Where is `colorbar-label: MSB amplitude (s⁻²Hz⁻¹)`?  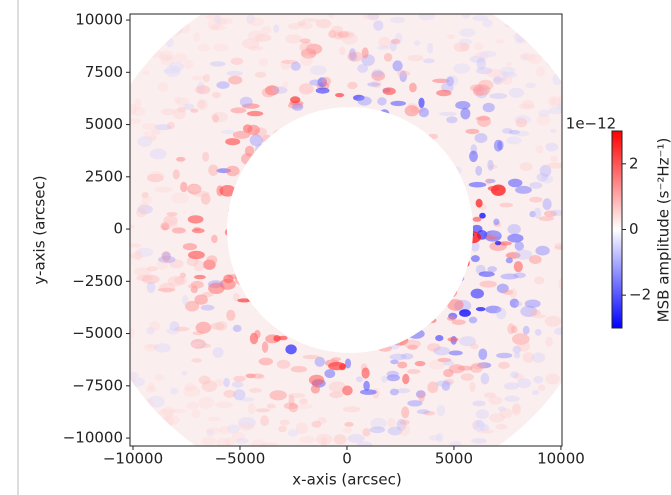
colorbar-label: MSB amplitude (s⁻²Hz⁻¹) is located at coordinates (663, 230).